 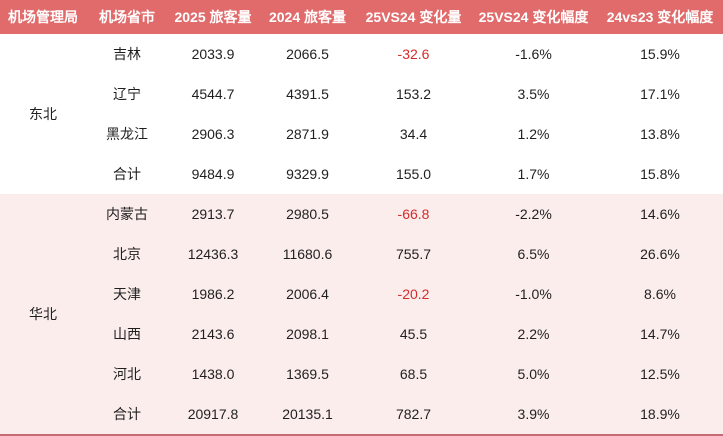 What do you see at coordinates (533, 54) in the screenshot?
I see `pct-25v24-cell: -1.6%` at bounding box center [533, 54].